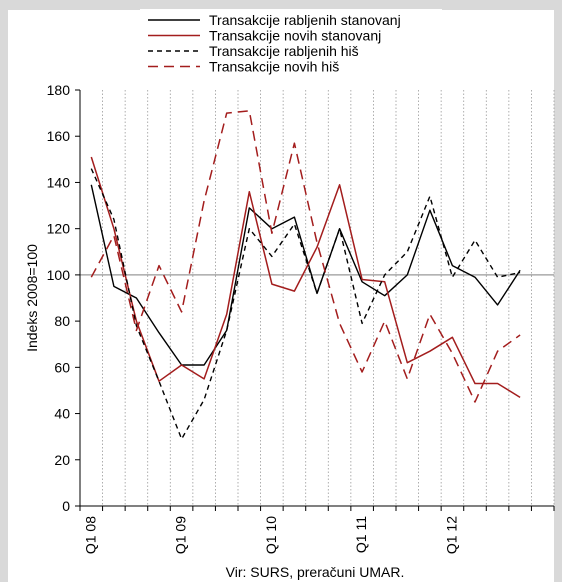  Describe the element at coordinates (271, 535) in the screenshot. I see `x-tick-label: Q1 10` at that location.